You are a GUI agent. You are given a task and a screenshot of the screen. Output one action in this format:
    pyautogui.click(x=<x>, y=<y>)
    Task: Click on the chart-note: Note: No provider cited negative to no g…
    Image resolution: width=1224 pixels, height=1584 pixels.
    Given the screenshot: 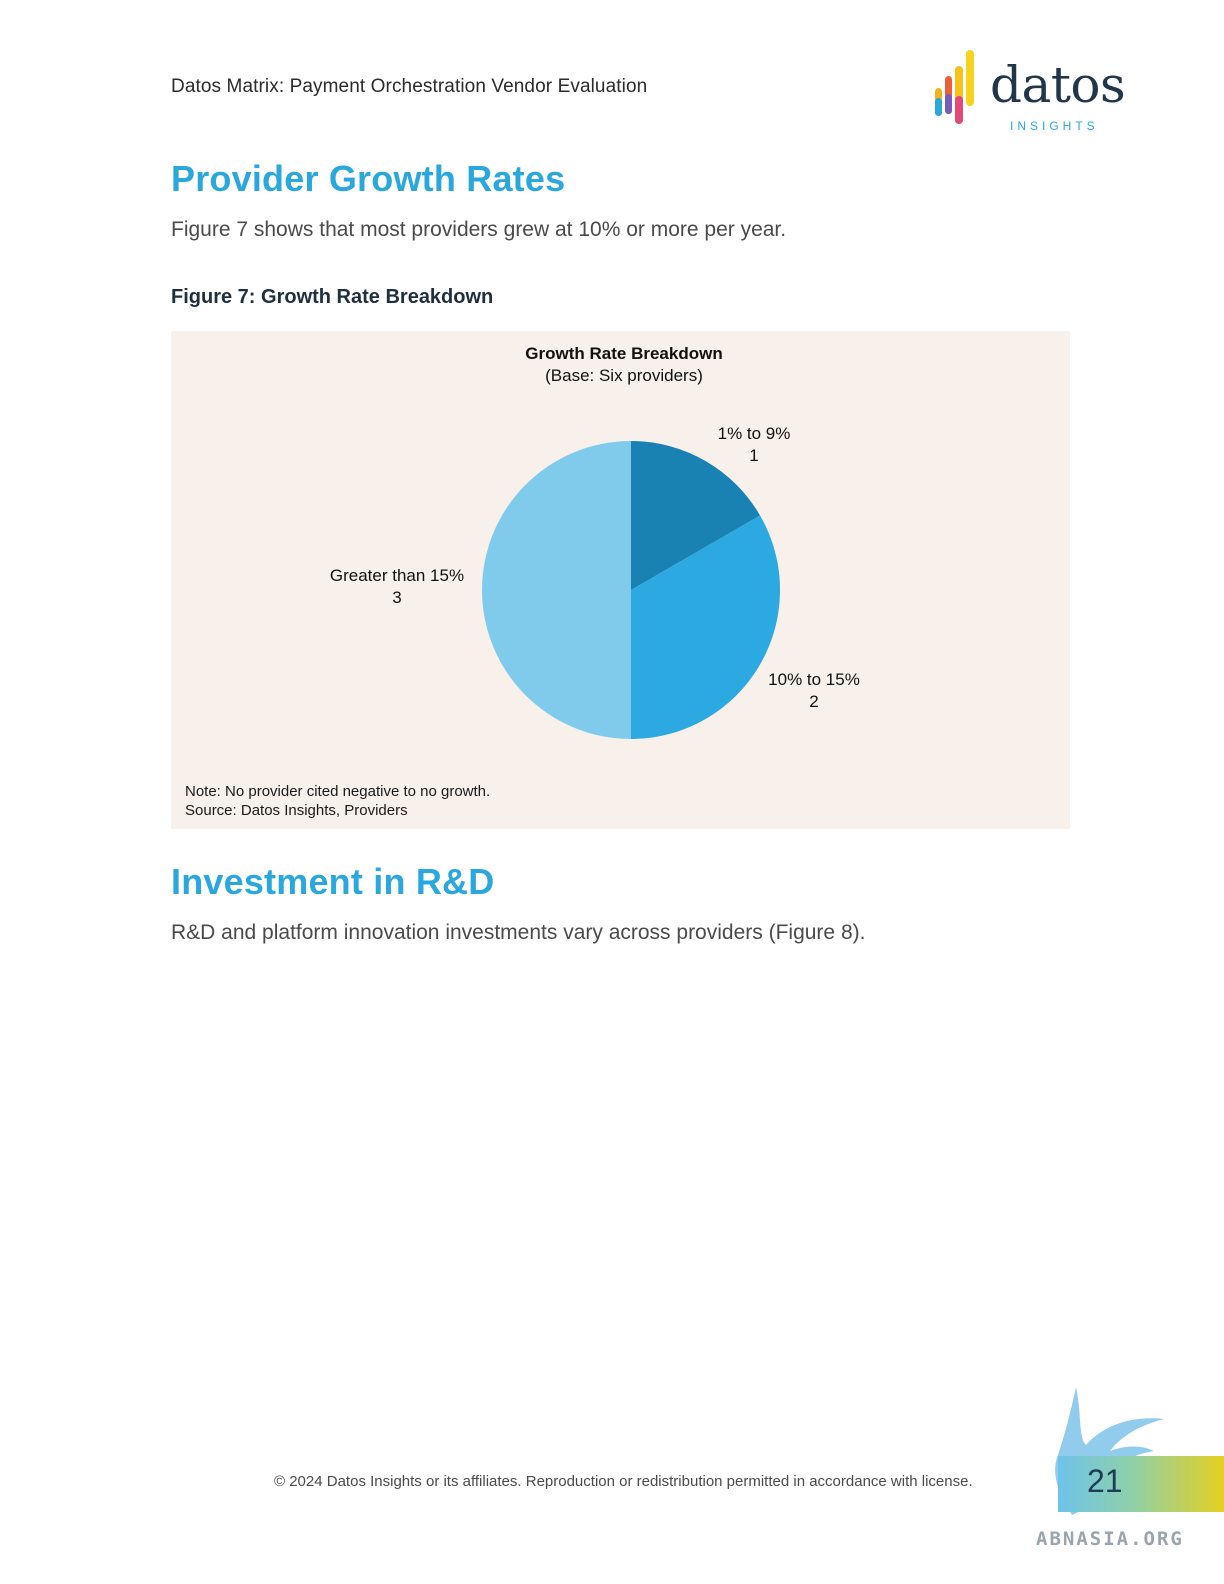 What is the action you would take?
    pyautogui.click(x=338, y=791)
    